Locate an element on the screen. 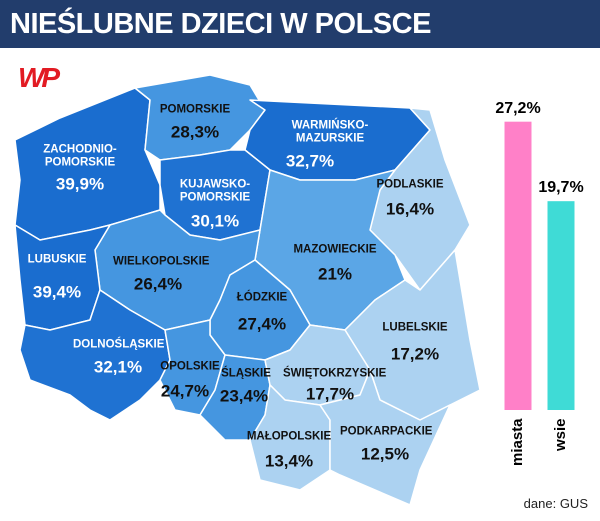 The width and height of the screenshot is (600, 521). bar-value: 27,2% is located at coordinates (518, 108).